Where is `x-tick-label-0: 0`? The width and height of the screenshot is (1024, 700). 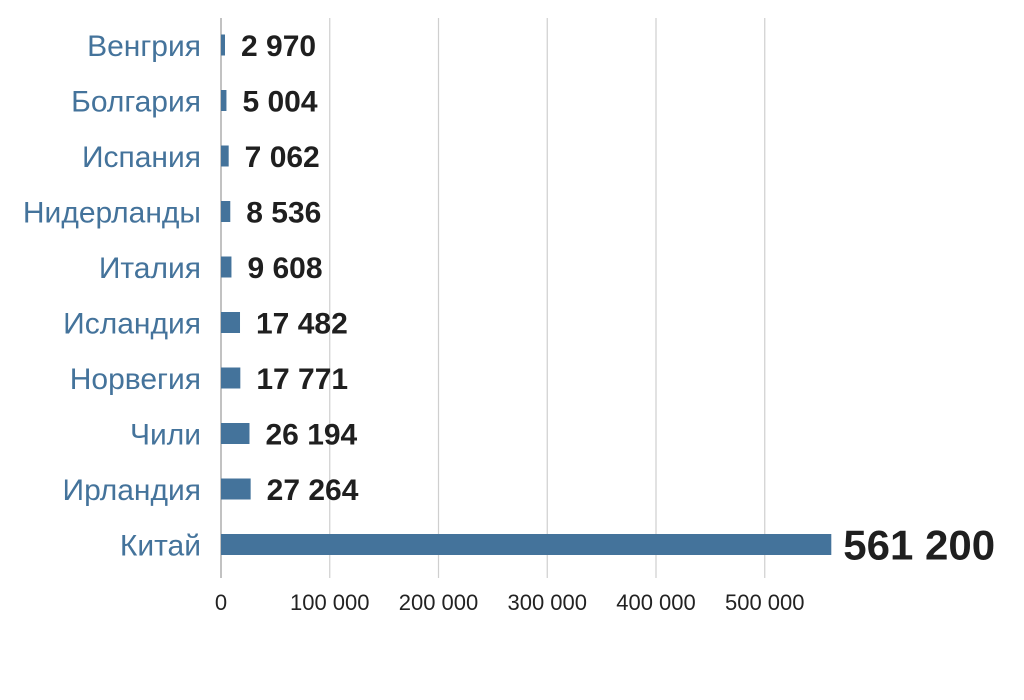
x-tick-label-0: 0 is located at coordinates (221, 602).